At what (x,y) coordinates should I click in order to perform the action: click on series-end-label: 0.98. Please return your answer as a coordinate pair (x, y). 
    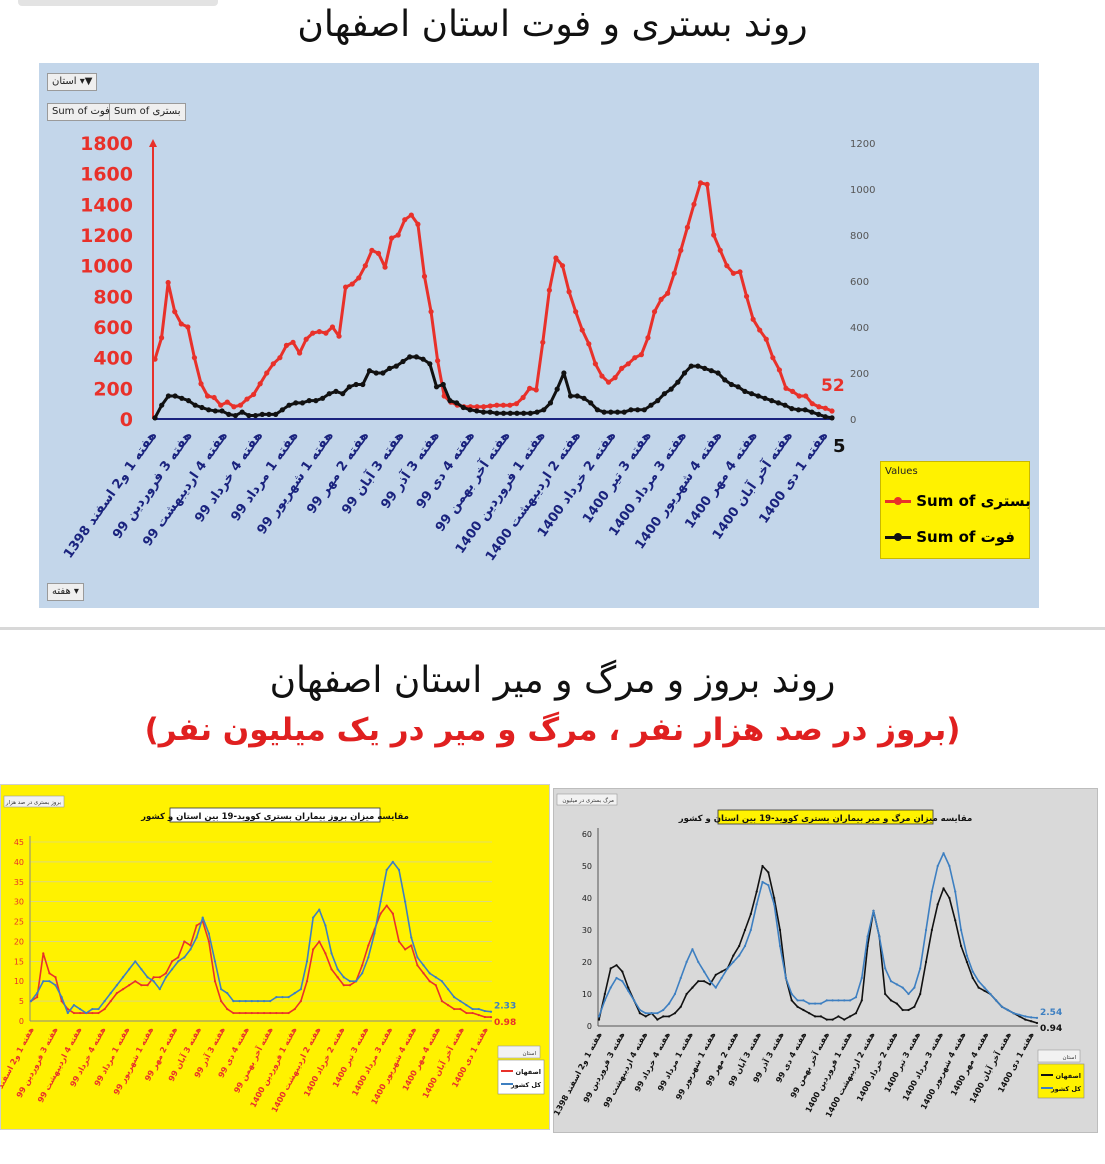
    Looking at the image, I should click on (505, 1023).